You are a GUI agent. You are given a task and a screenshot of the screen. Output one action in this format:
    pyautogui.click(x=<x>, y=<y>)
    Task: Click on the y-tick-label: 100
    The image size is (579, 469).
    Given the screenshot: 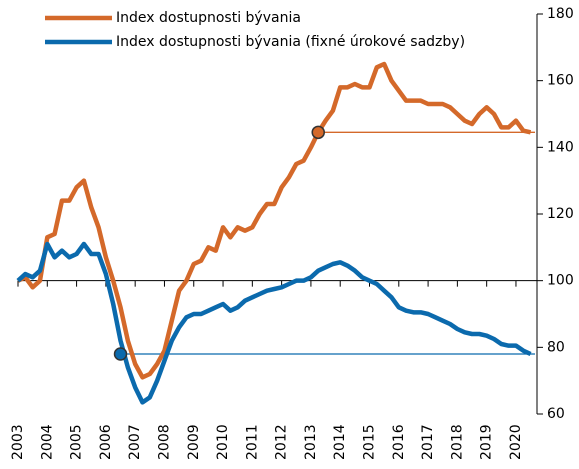 What is the action you would take?
    pyautogui.click(x=560, y=281)
    